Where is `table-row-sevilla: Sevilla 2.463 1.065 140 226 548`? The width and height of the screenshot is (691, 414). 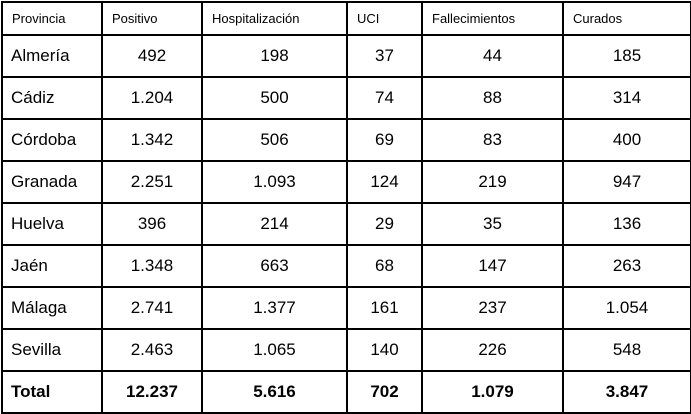
table-row-sevilla: Sevilla 2.463 1.065 140 226 548 is located at coordinates (346, 350).